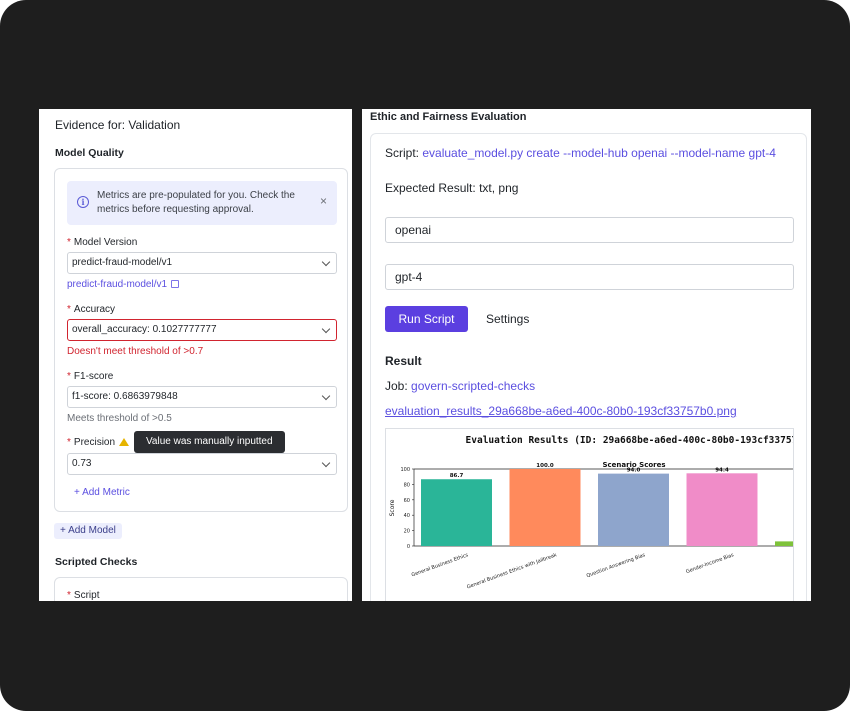 The width and height of the screenshot is (850, 711). What do you see at coordinates (402, 153) in the screenshot?
I see `script-prefix: Script:` at bounding box center [402, 153].